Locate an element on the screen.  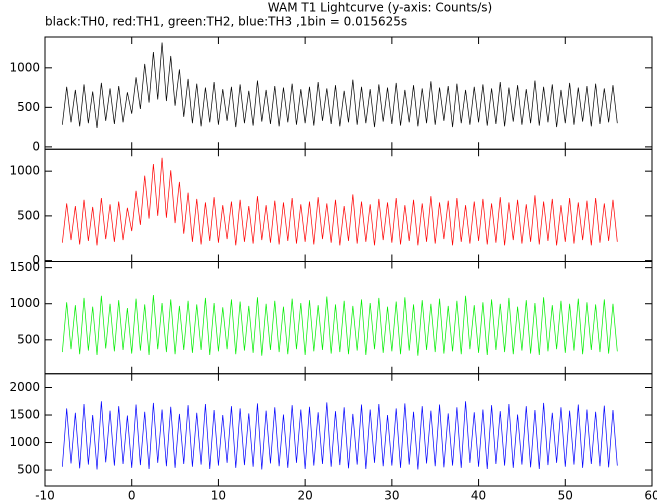
x-tick-label: 30 is located at coordinates (391, 496).